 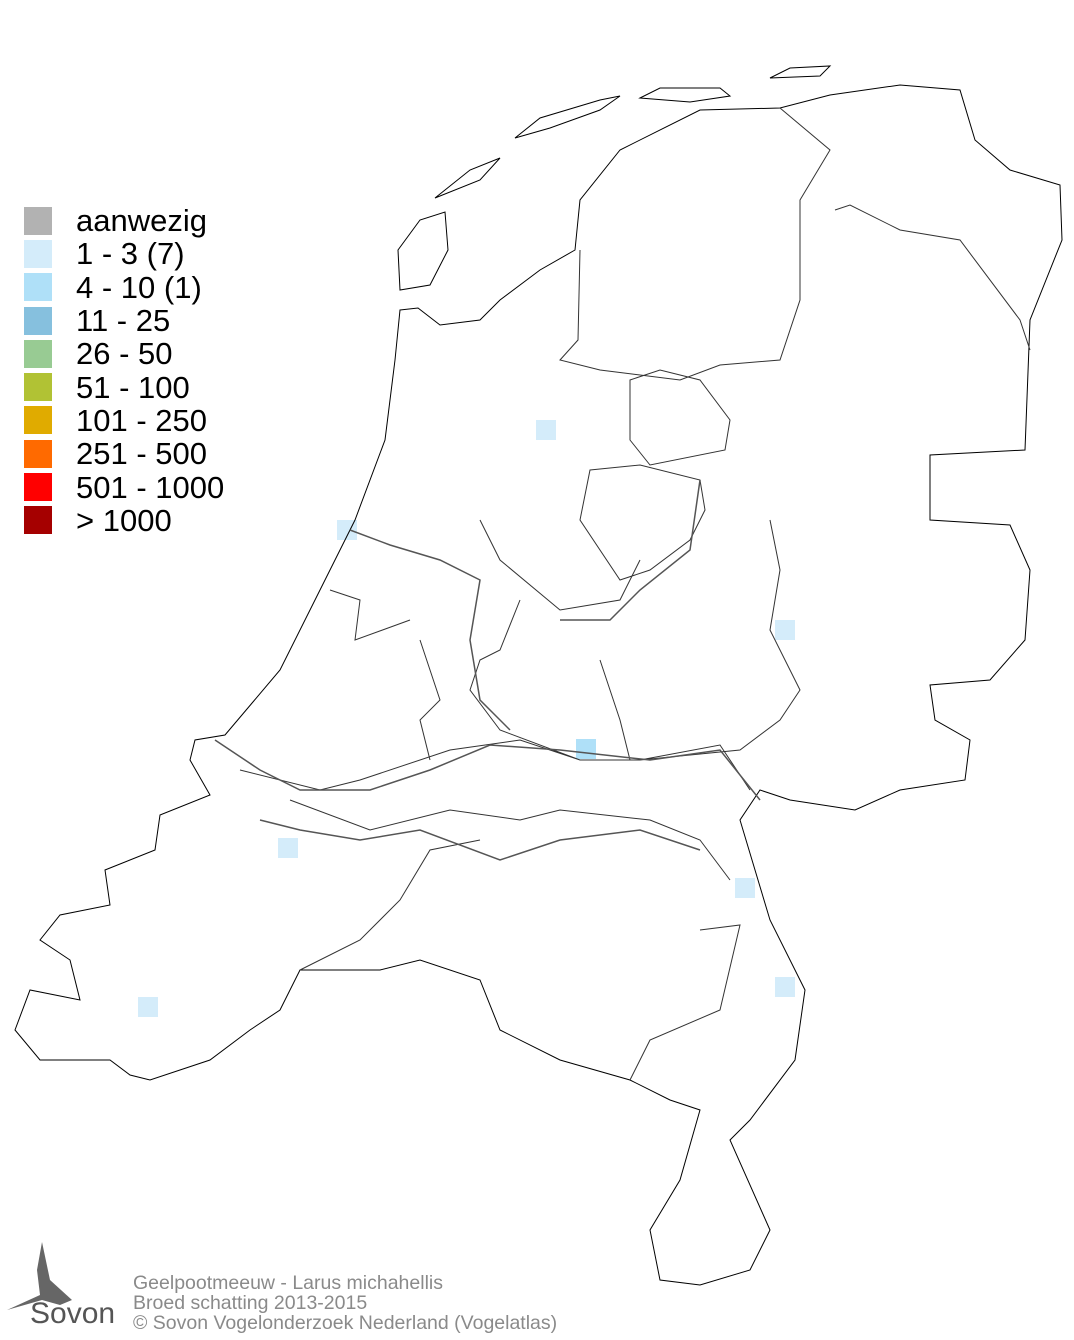 I want to click on island-terschelling, so click(x=567, y=117).